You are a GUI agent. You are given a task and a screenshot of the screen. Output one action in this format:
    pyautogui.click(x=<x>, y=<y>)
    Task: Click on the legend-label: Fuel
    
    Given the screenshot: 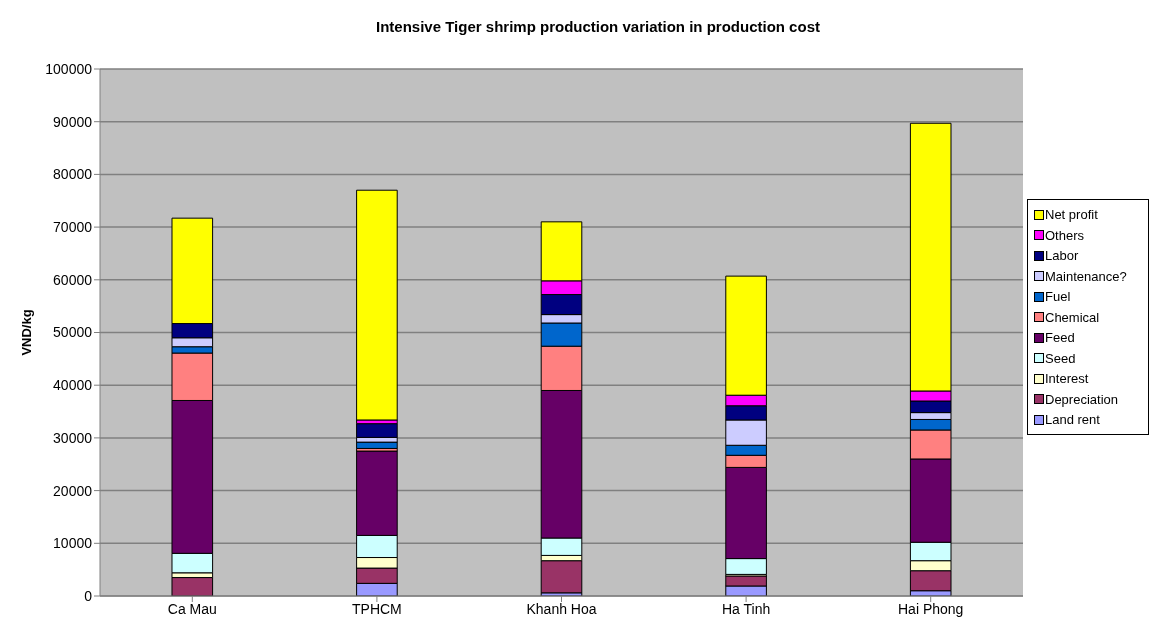 What is the action you would take?
    pyautogui.click(x=1058, y=296)
    